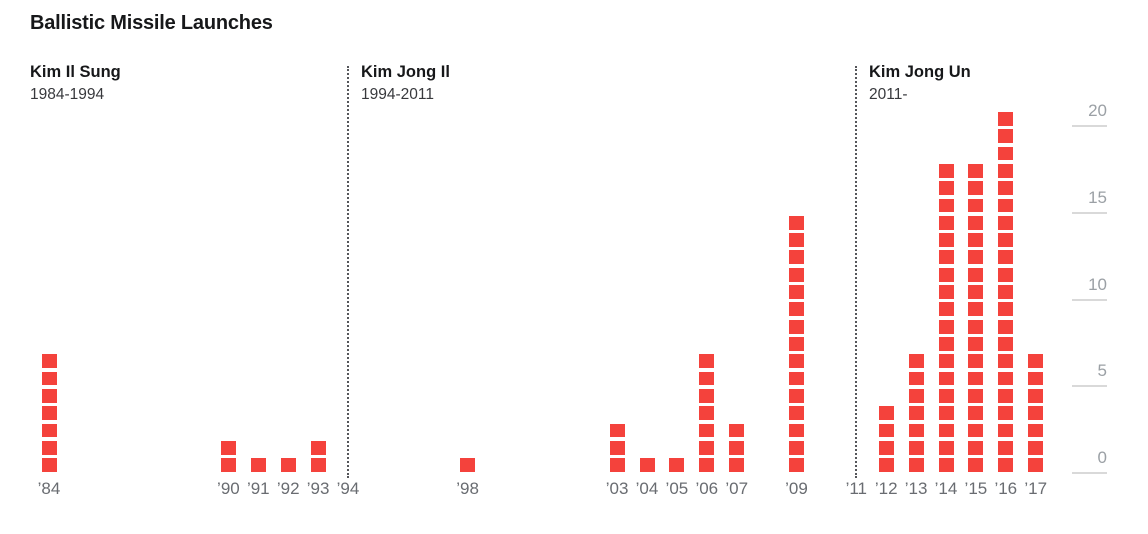 This screenshot has height=534, width=1148. What do you see at coordinates (677, 488) in the screenshot?
I see `x-axis-label-2005: ’05` at bounding box center [677, 488].